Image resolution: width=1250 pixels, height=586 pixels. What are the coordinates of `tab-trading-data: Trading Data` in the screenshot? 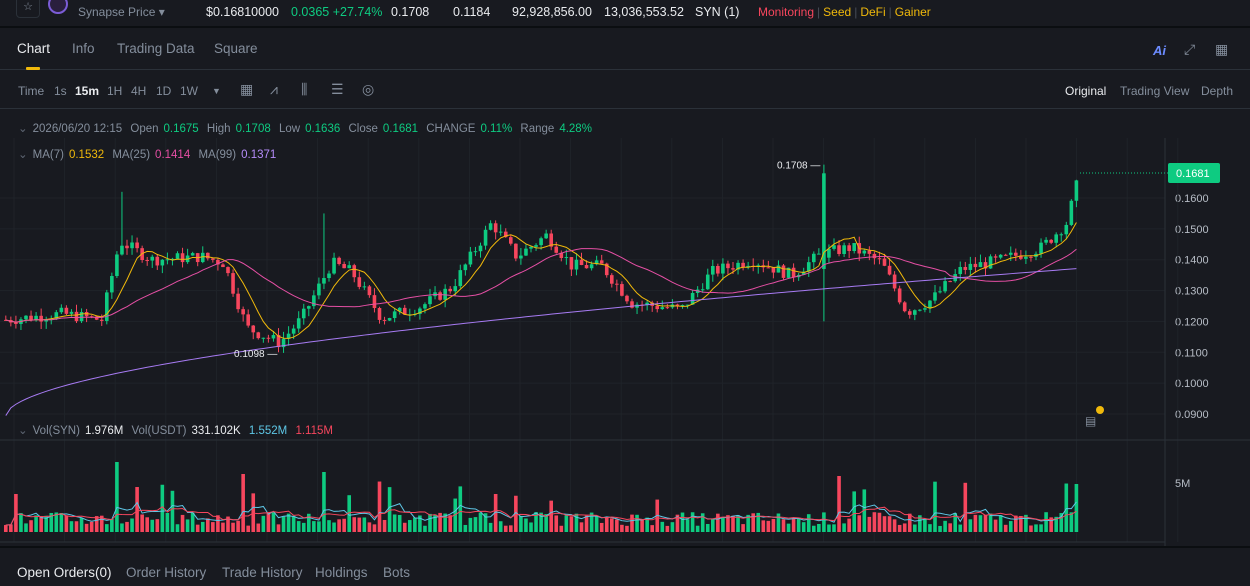 It's located at (156, 48).